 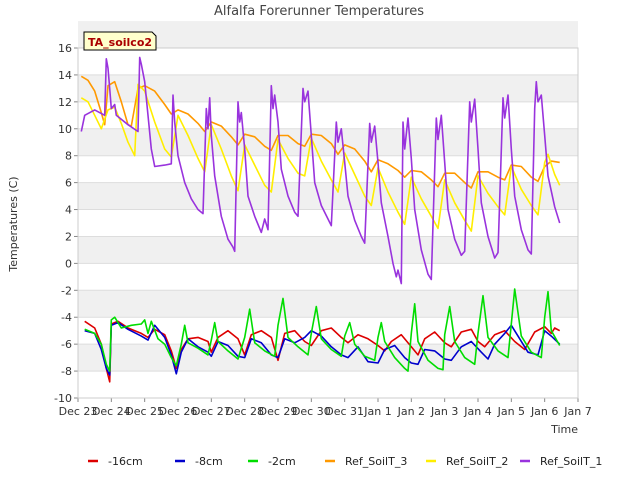 What do you see at coordinates (282, 461) in the screenshot?
I see `legend-label: -2cm` at bounding box center [282, 461].